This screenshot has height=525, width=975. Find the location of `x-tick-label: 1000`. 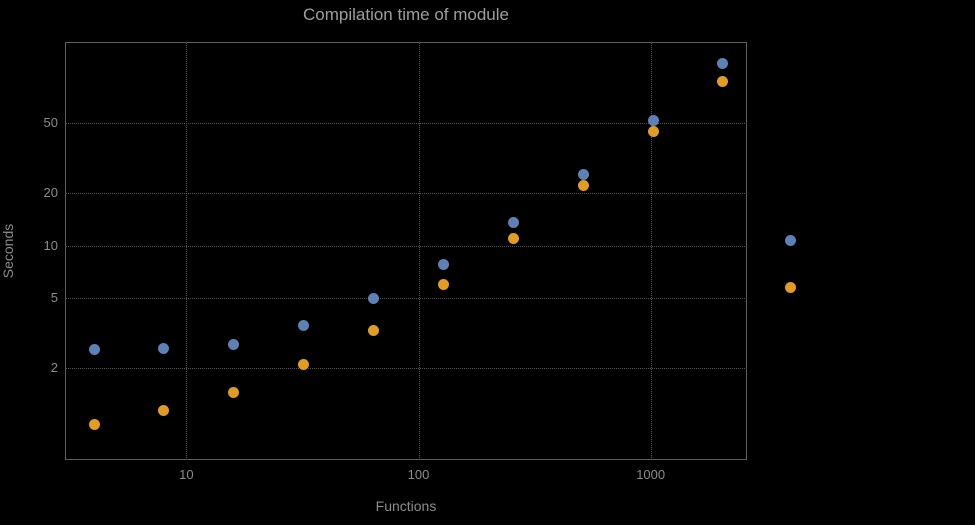

x-tick-label: 1000 is located at coordinates (651, 474).